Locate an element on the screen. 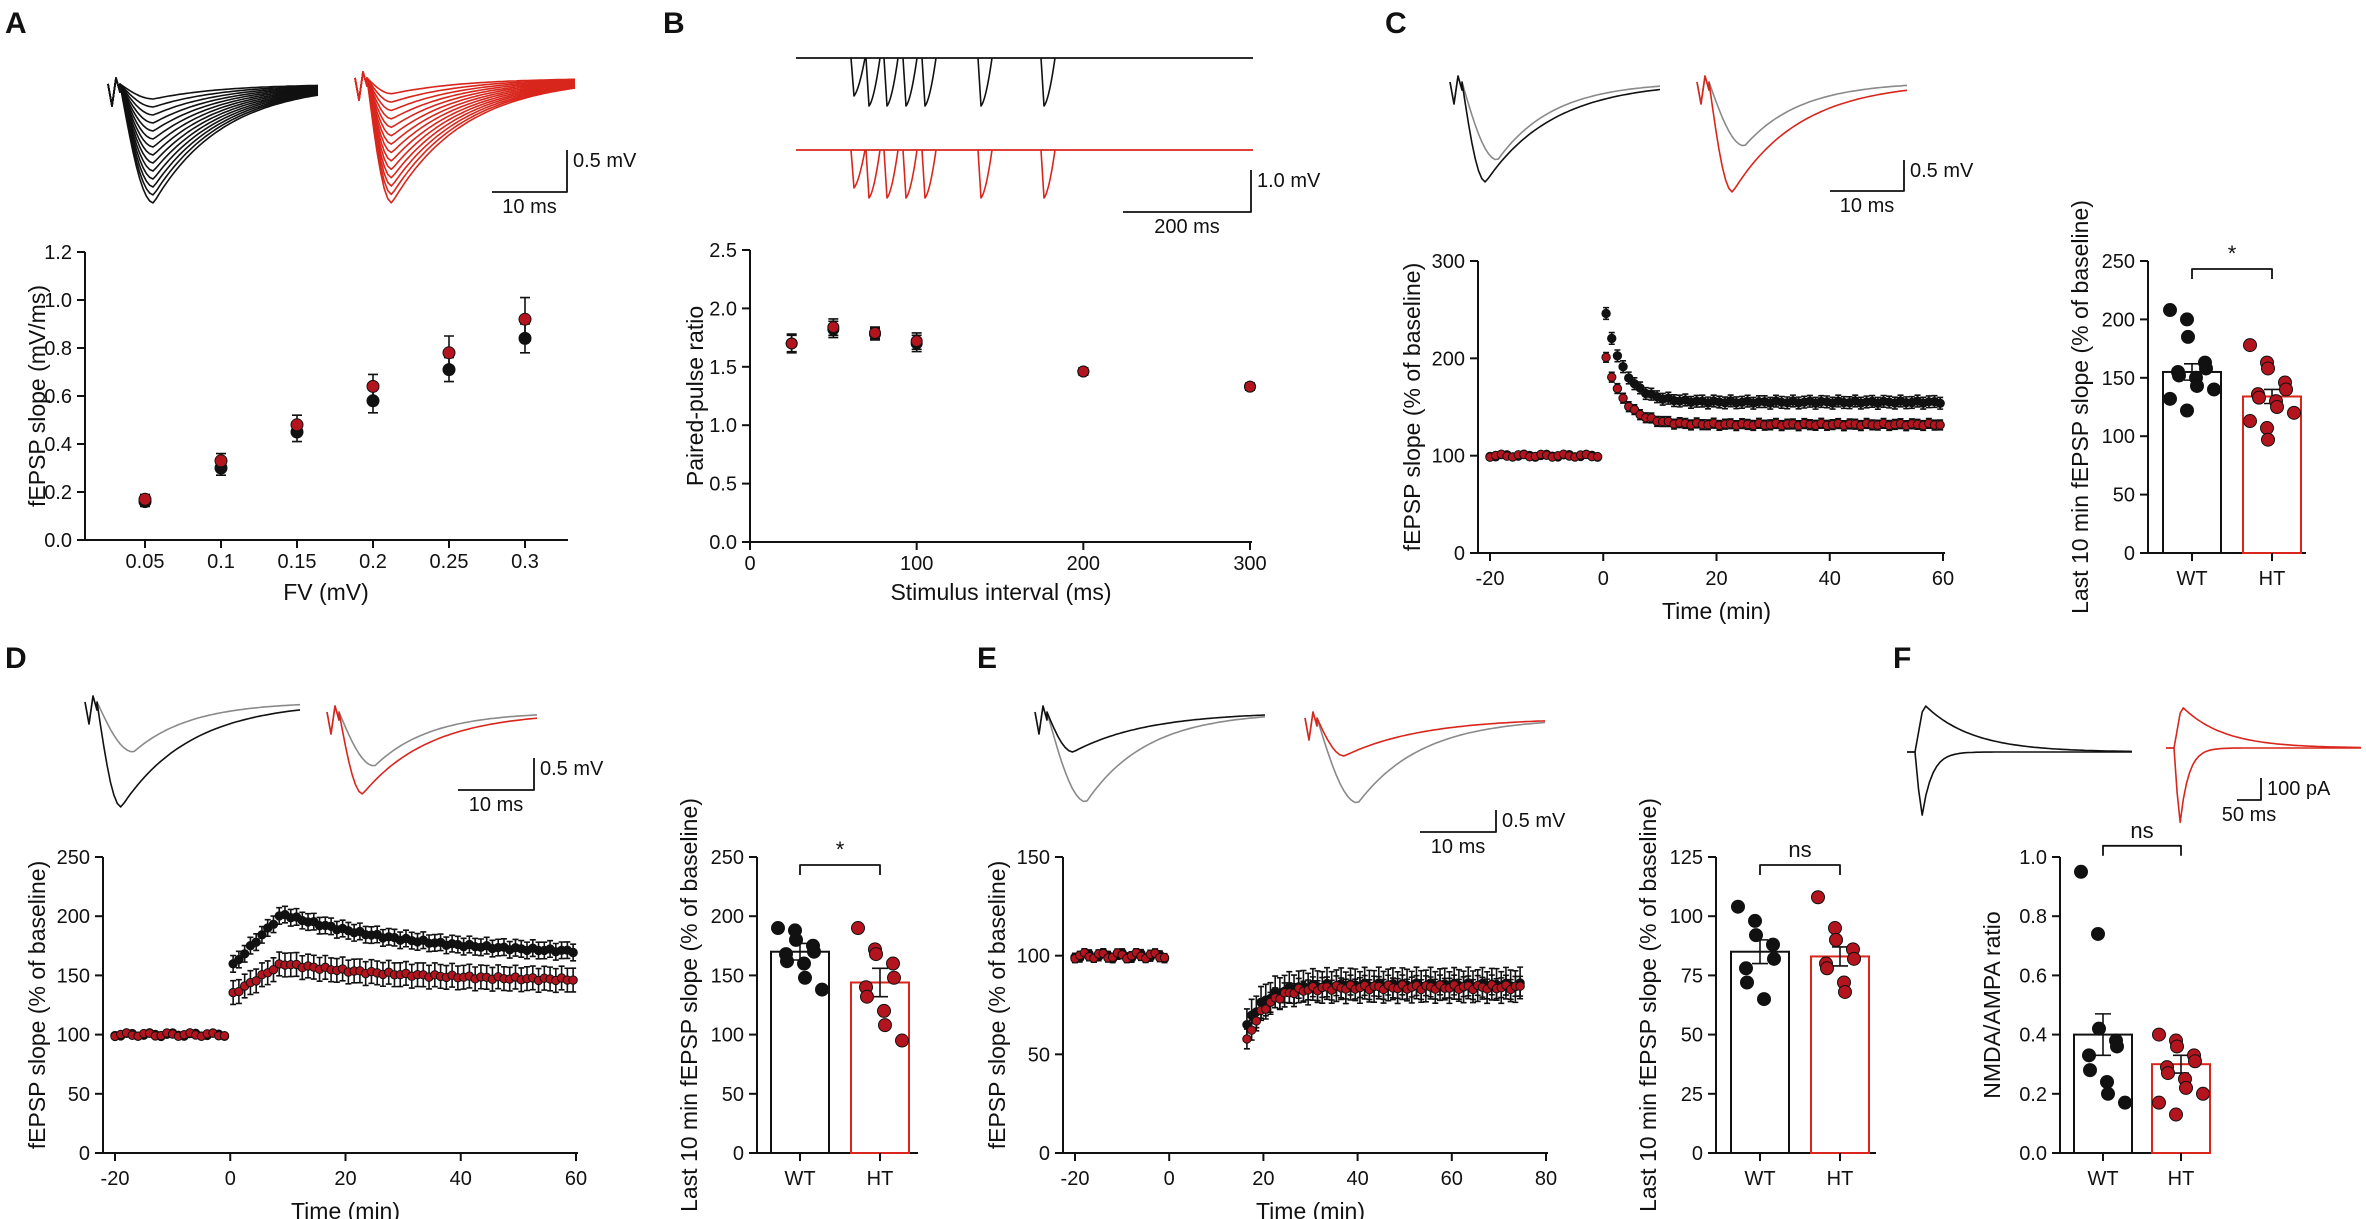 The height and width of the screenshot is (1219, 2366). d-ht-baseline-trace is located at coordinates (432, 736).